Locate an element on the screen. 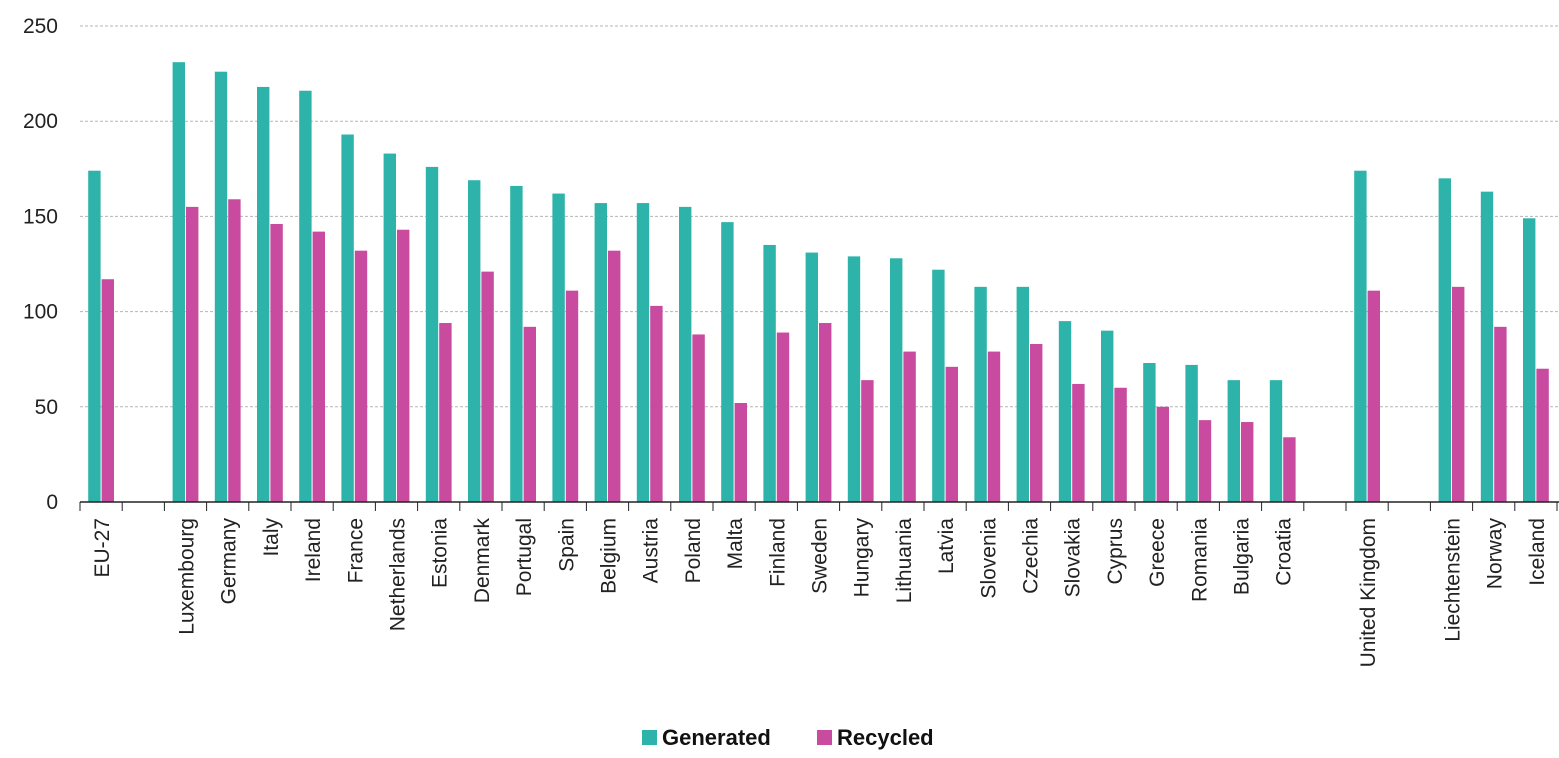  legend-label: Generated is located at coordinates (716, 737).